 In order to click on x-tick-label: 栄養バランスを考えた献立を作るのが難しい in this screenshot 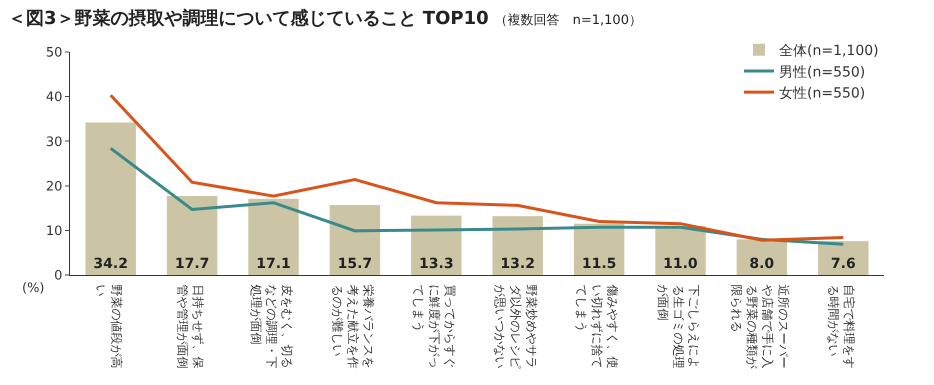, I will do `click(353, 326)`.